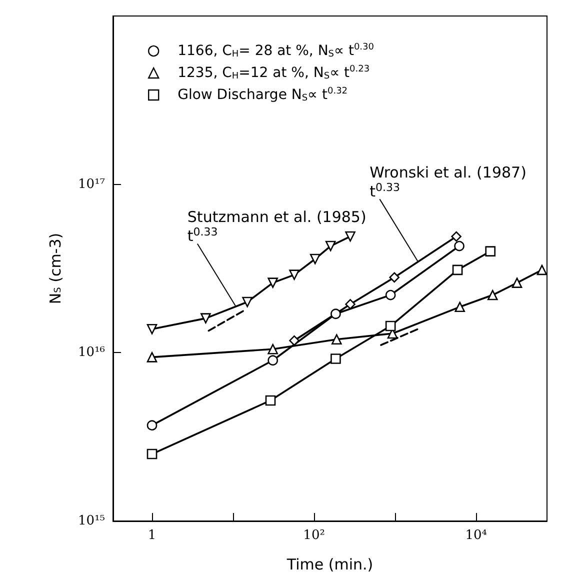  What do you see at coordinates (91, 184) in the screenshot?
I see `y-tick-label: 10¹⁷` at bounding box center [91, 184].